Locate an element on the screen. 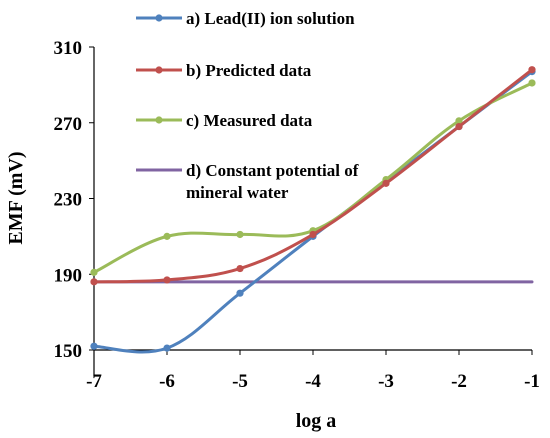 This screenshot has width=550, height=438. legend-label: mineral water is located at coordinates (237, 192).